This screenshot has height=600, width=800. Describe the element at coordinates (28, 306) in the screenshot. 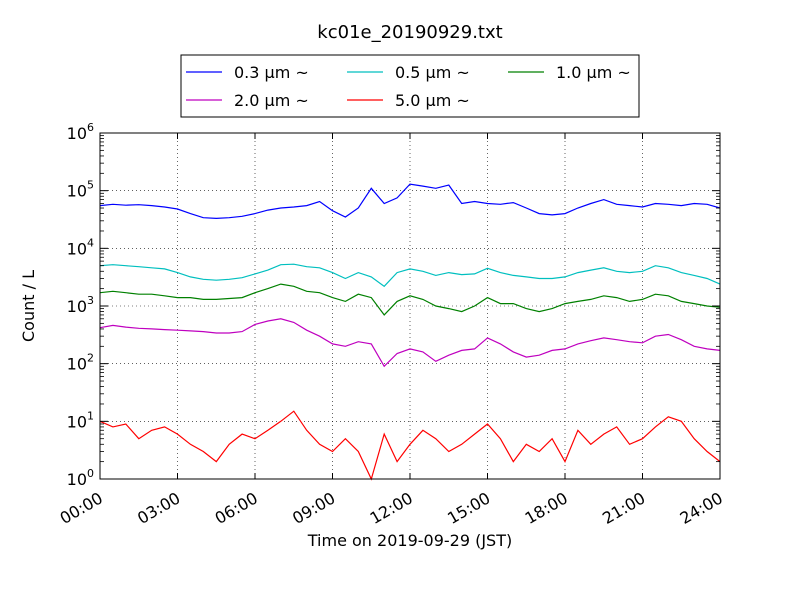

I see `y-axis-label: Count / L` at that location.